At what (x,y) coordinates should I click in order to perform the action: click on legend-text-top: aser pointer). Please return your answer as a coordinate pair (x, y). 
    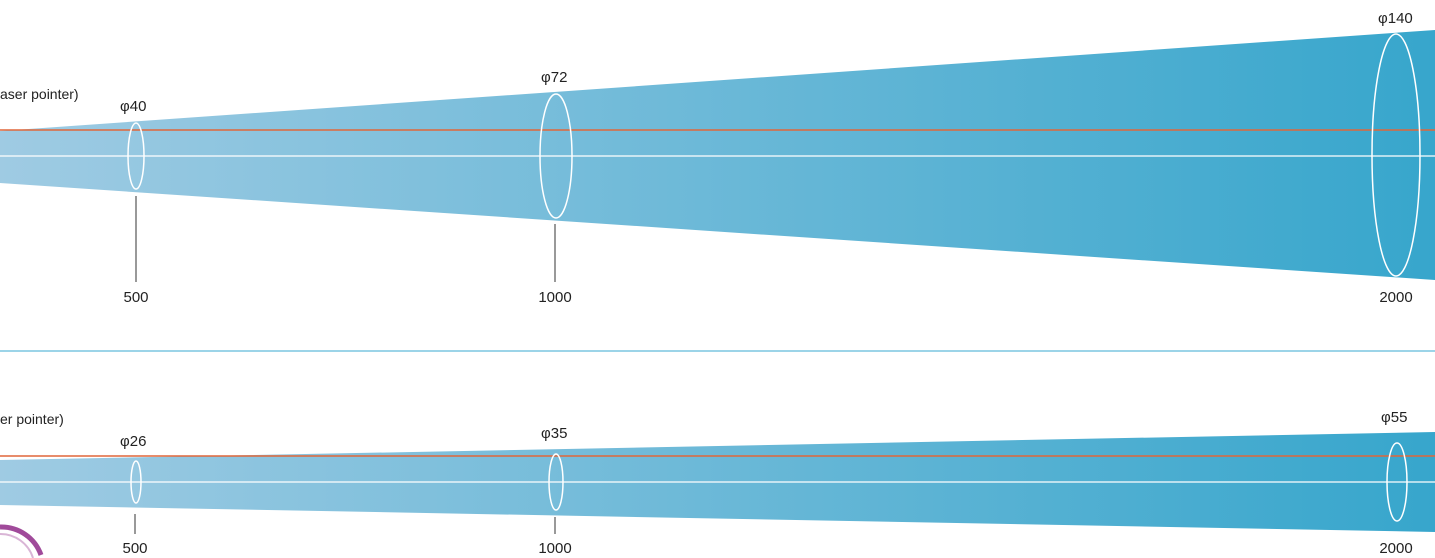
    Looking at the image, I should click on (39, 94).